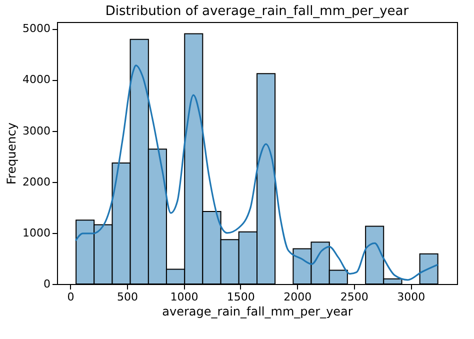  I want to click on x-tick-label: 0, so click(70, 297).